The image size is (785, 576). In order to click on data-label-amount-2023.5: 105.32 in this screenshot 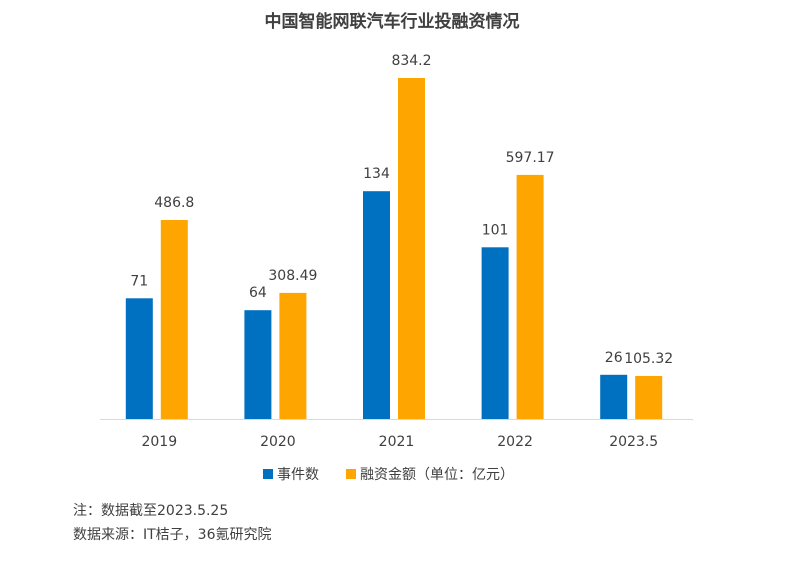, I will do `click(648, 359)`.